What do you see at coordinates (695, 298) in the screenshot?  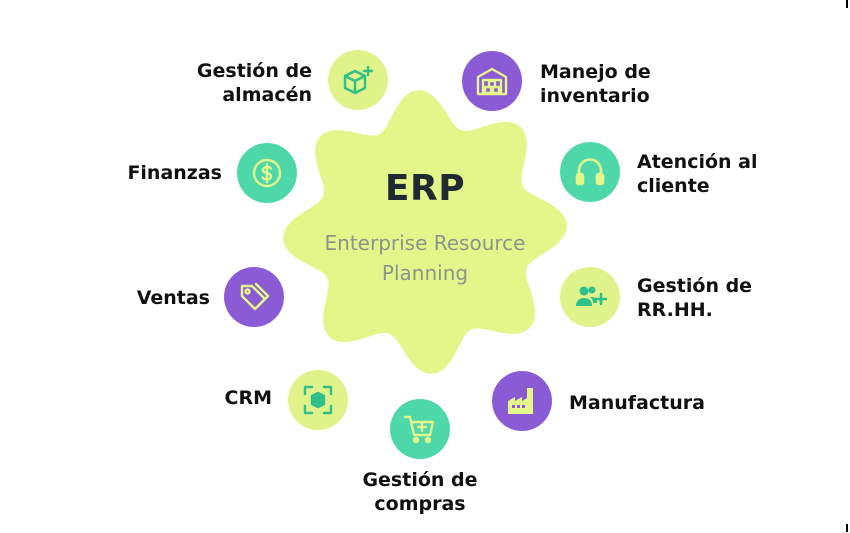 I see `label-rrhh: Gestión de RR.HH.` at bounding box center [695, 298].